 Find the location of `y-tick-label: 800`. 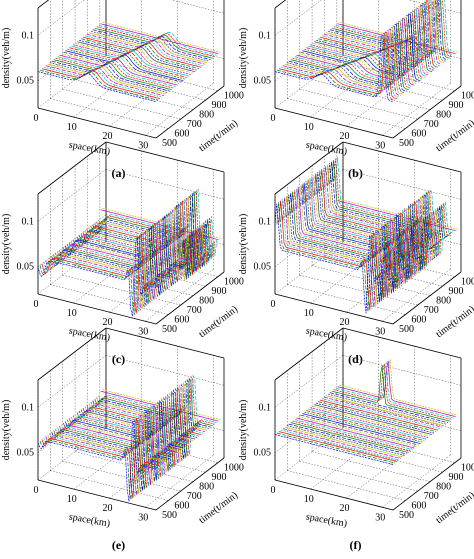

y-tick-label: 800 is located at coordinates (443, 115).